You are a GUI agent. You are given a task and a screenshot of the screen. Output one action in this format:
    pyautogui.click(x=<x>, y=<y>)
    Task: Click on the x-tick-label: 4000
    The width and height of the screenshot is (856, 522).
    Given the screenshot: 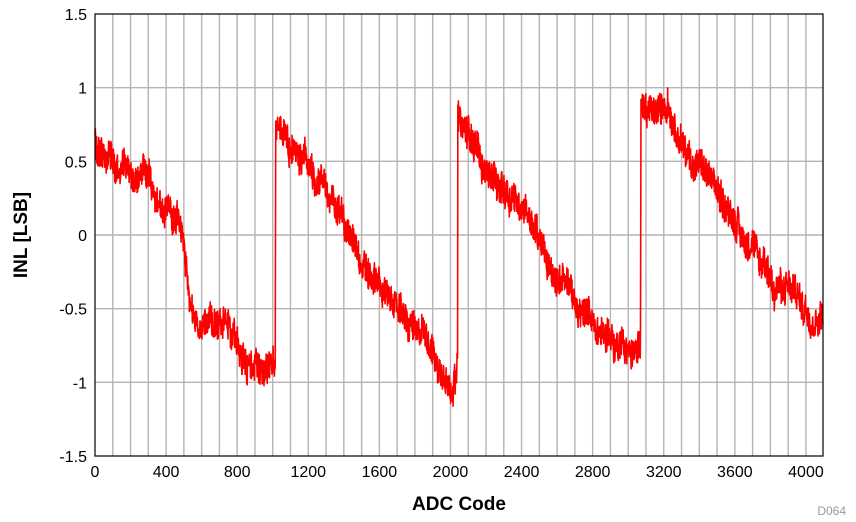 What is the action you would take?
    pyautogui.click(x=806, y=472)
    